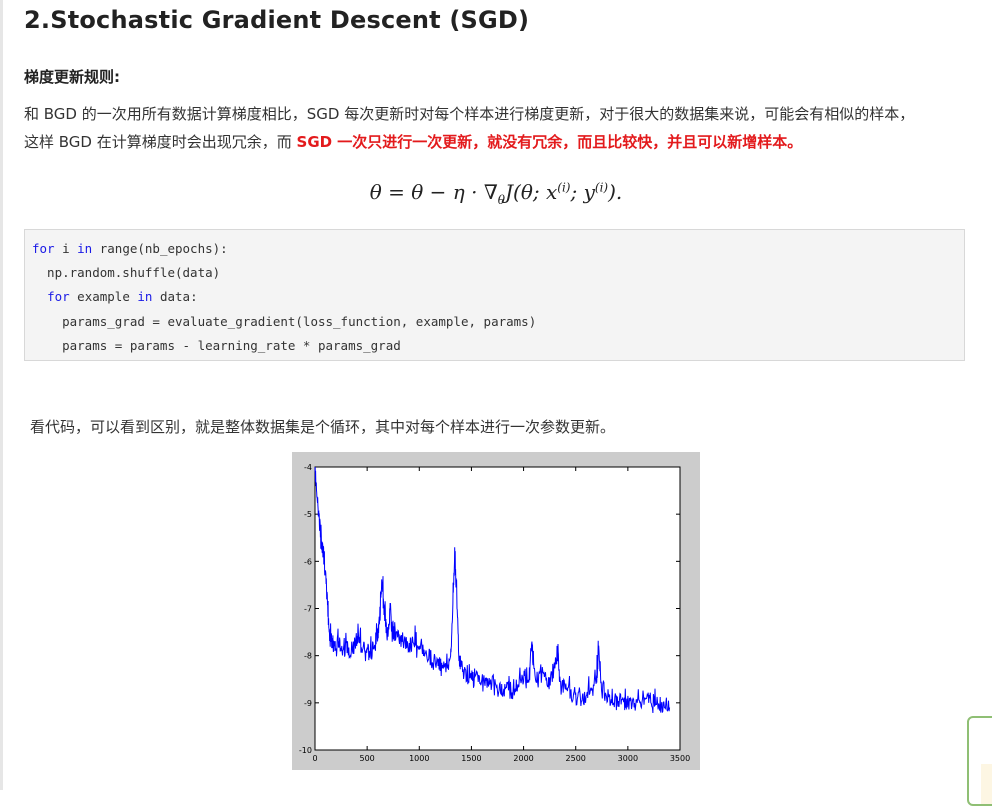 The width and height of the screenshot is (992, 806). What do you see at coordinates (494, 273) in the screenshot?
I see `code-line: np.random.shuffle(data)` at bounding box center [494, 273].